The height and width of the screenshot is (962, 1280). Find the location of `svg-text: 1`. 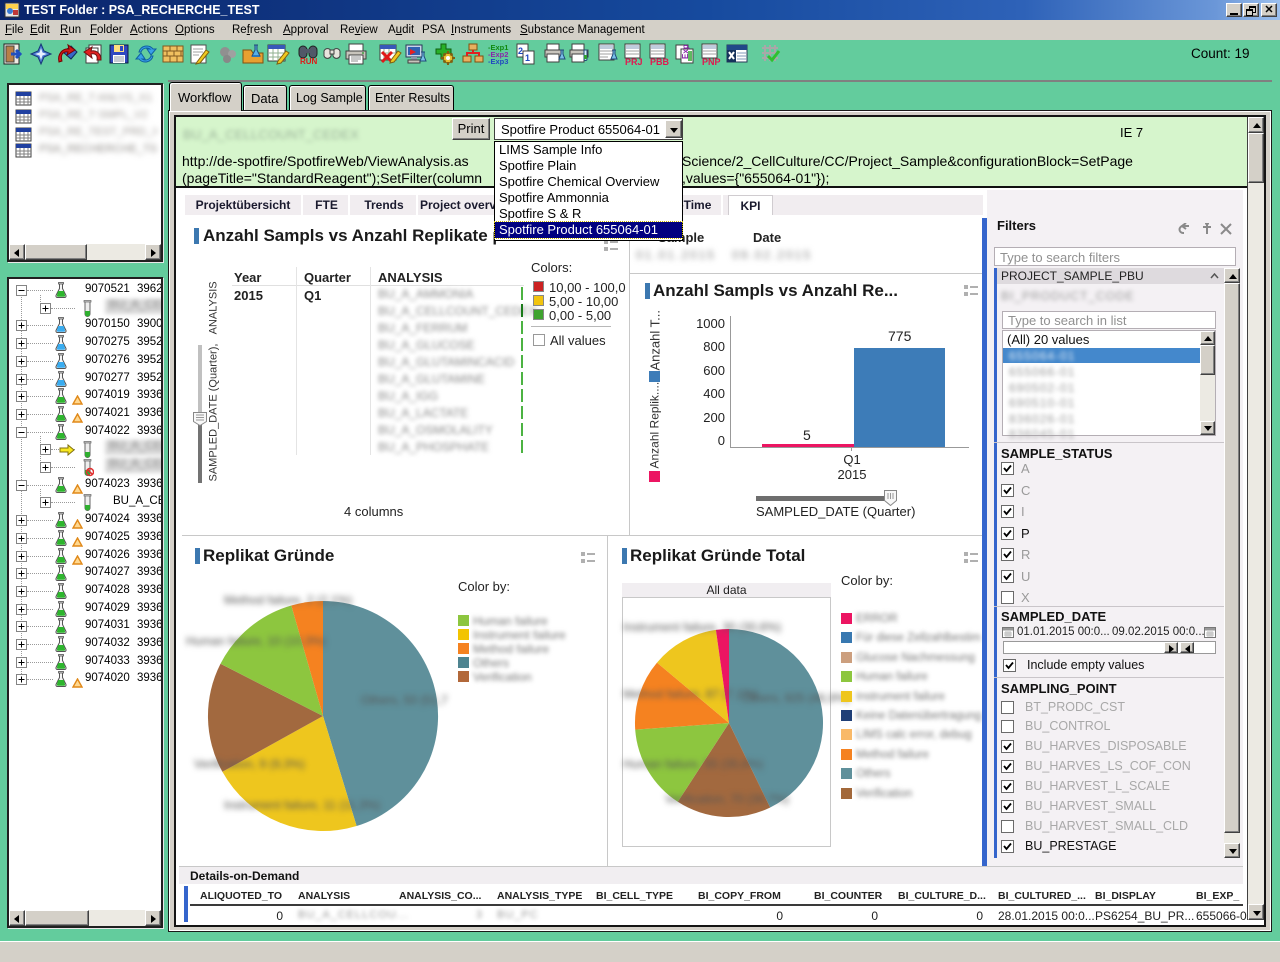

svg-text: 1 is located at coordinates (527, 58).